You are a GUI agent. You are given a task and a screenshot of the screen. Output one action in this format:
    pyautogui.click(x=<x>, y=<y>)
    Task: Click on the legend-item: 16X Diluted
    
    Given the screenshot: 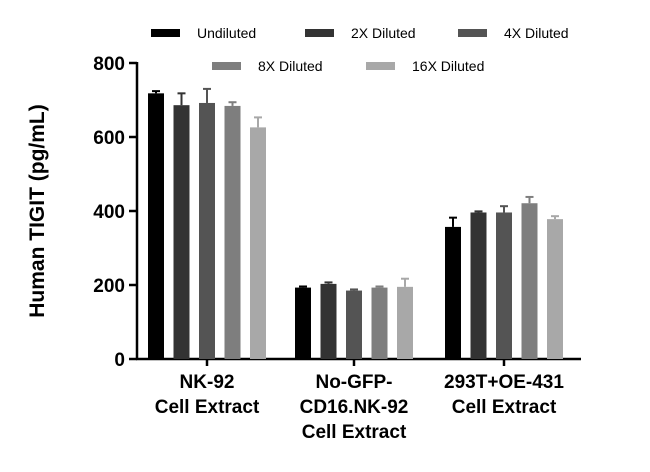 What is the action you would take?
    pyautogui.click(x=425, y=66)
    